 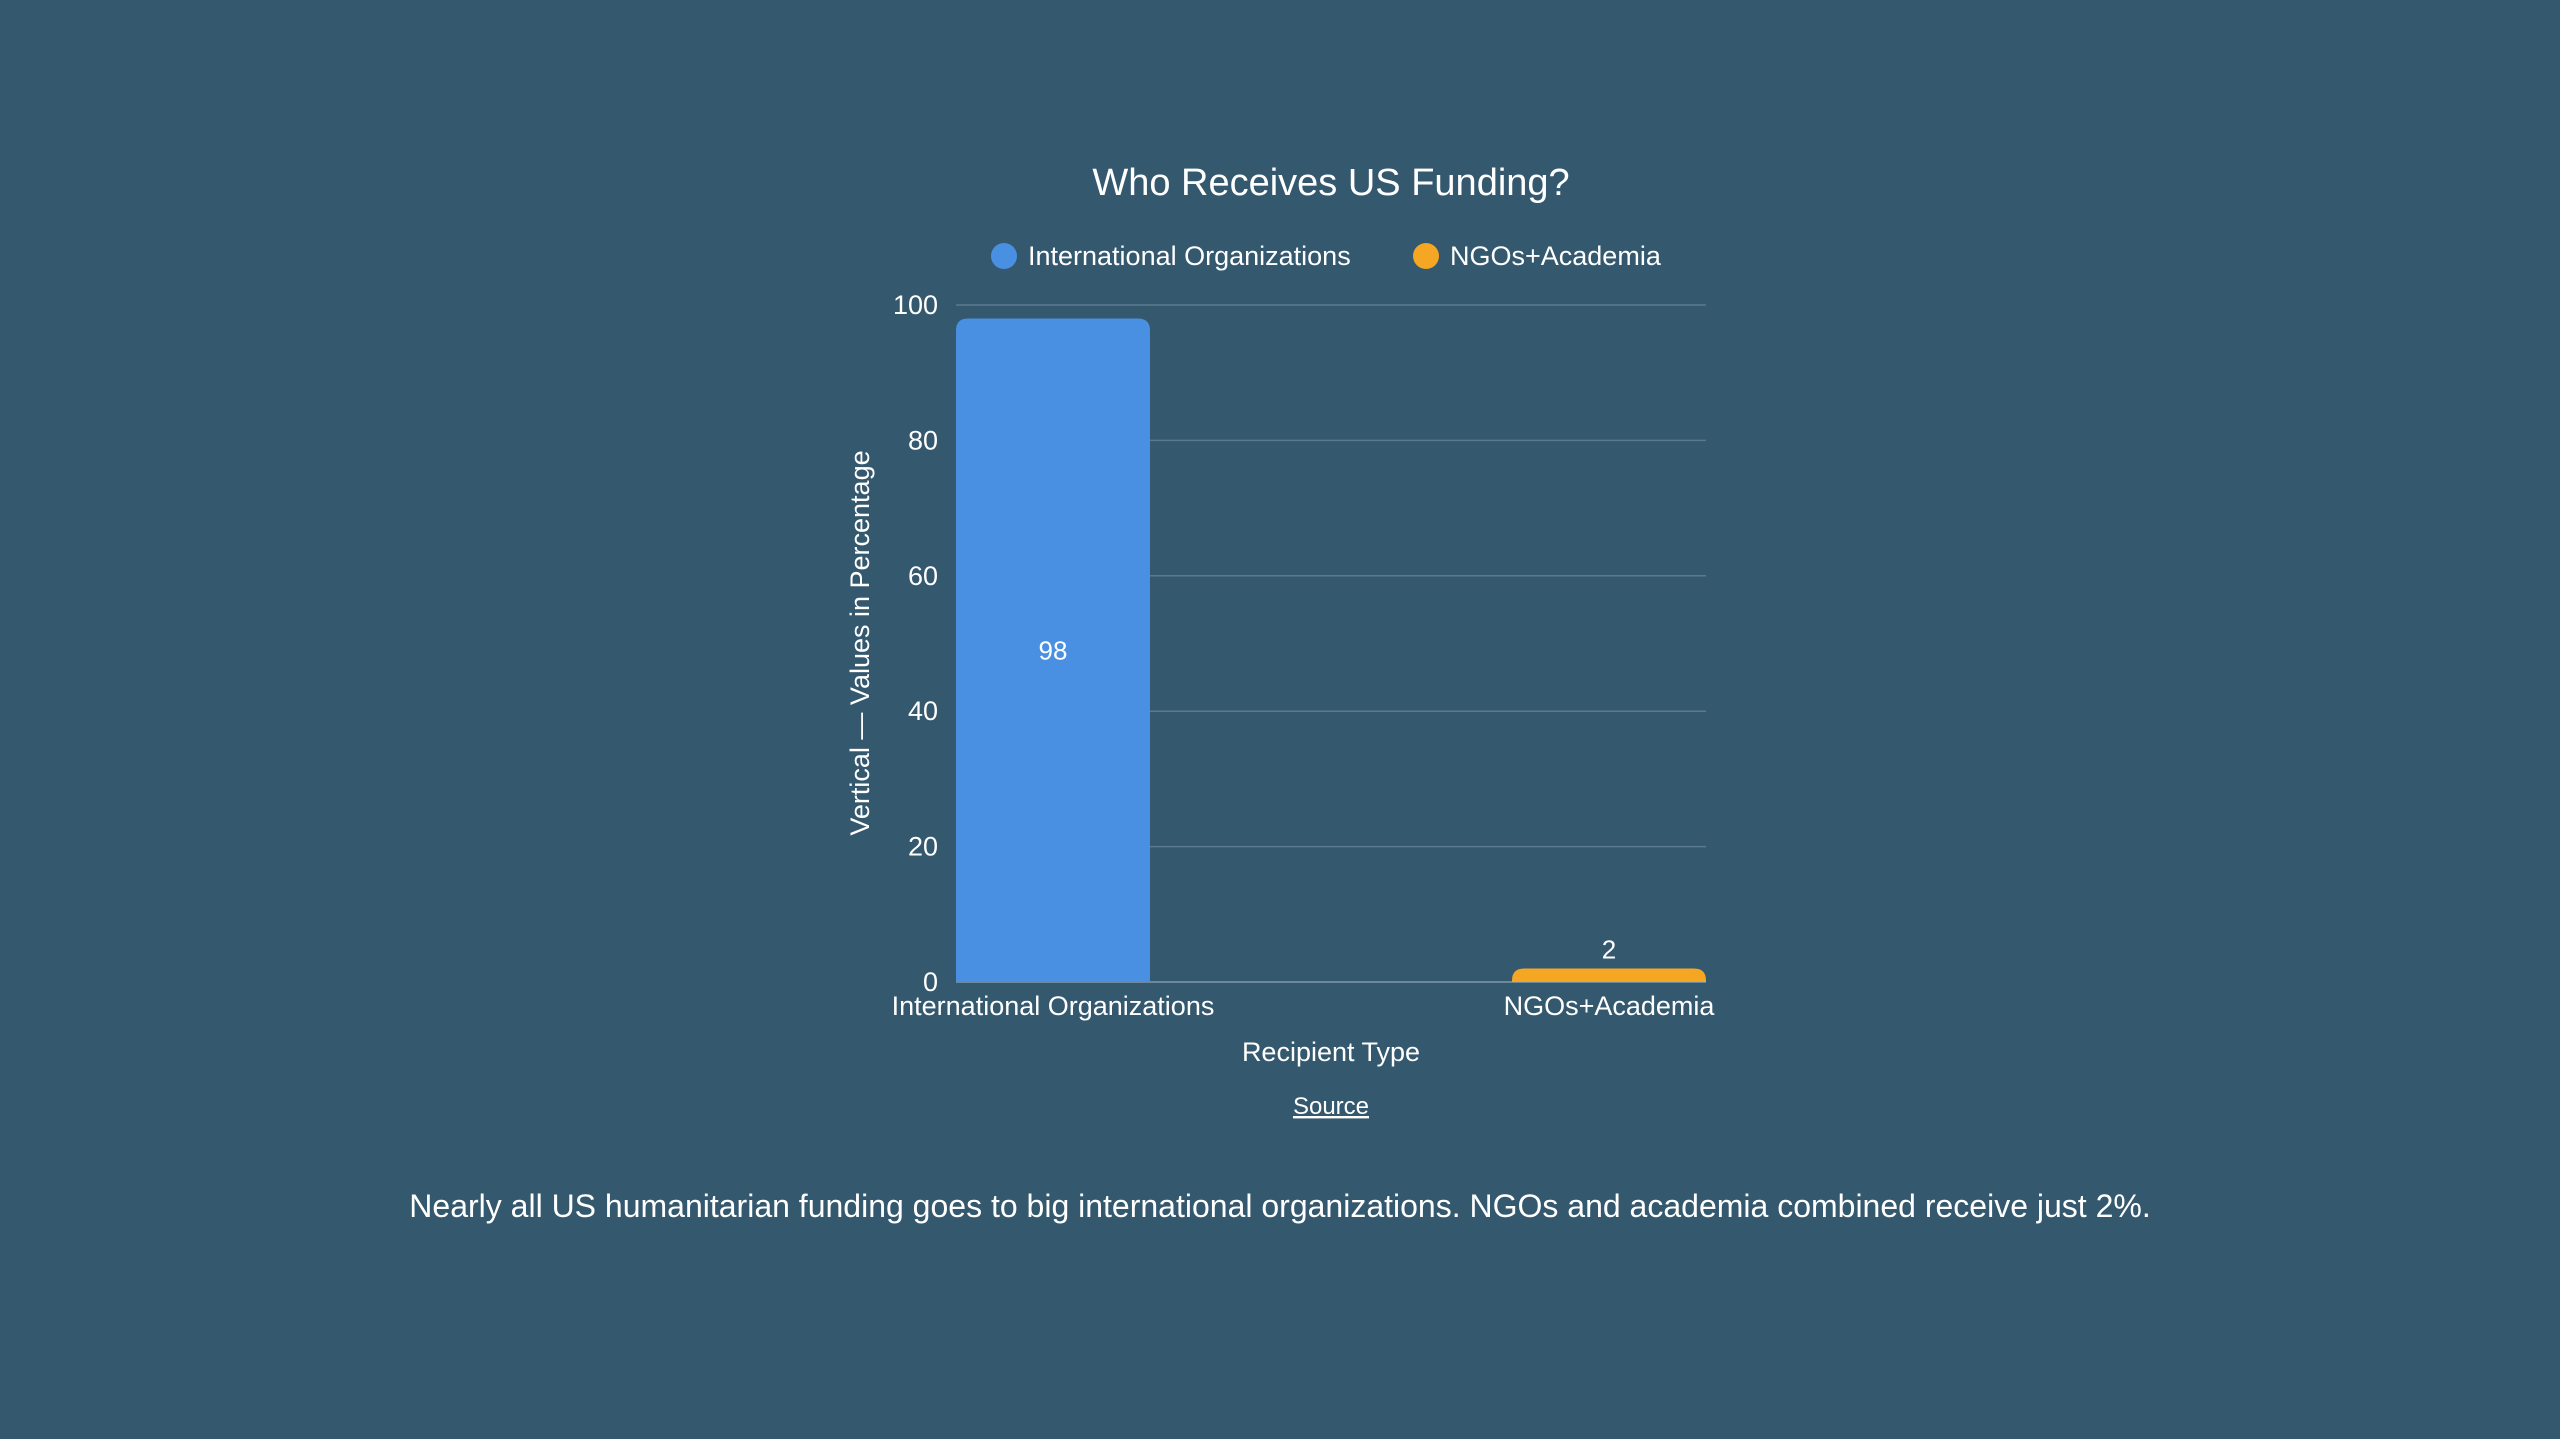 What do you see at coordinates (1189, 256) in the screenshot?
I see `legend-label-international-organizations: International Organizations` at bounding box center [1189, 256].